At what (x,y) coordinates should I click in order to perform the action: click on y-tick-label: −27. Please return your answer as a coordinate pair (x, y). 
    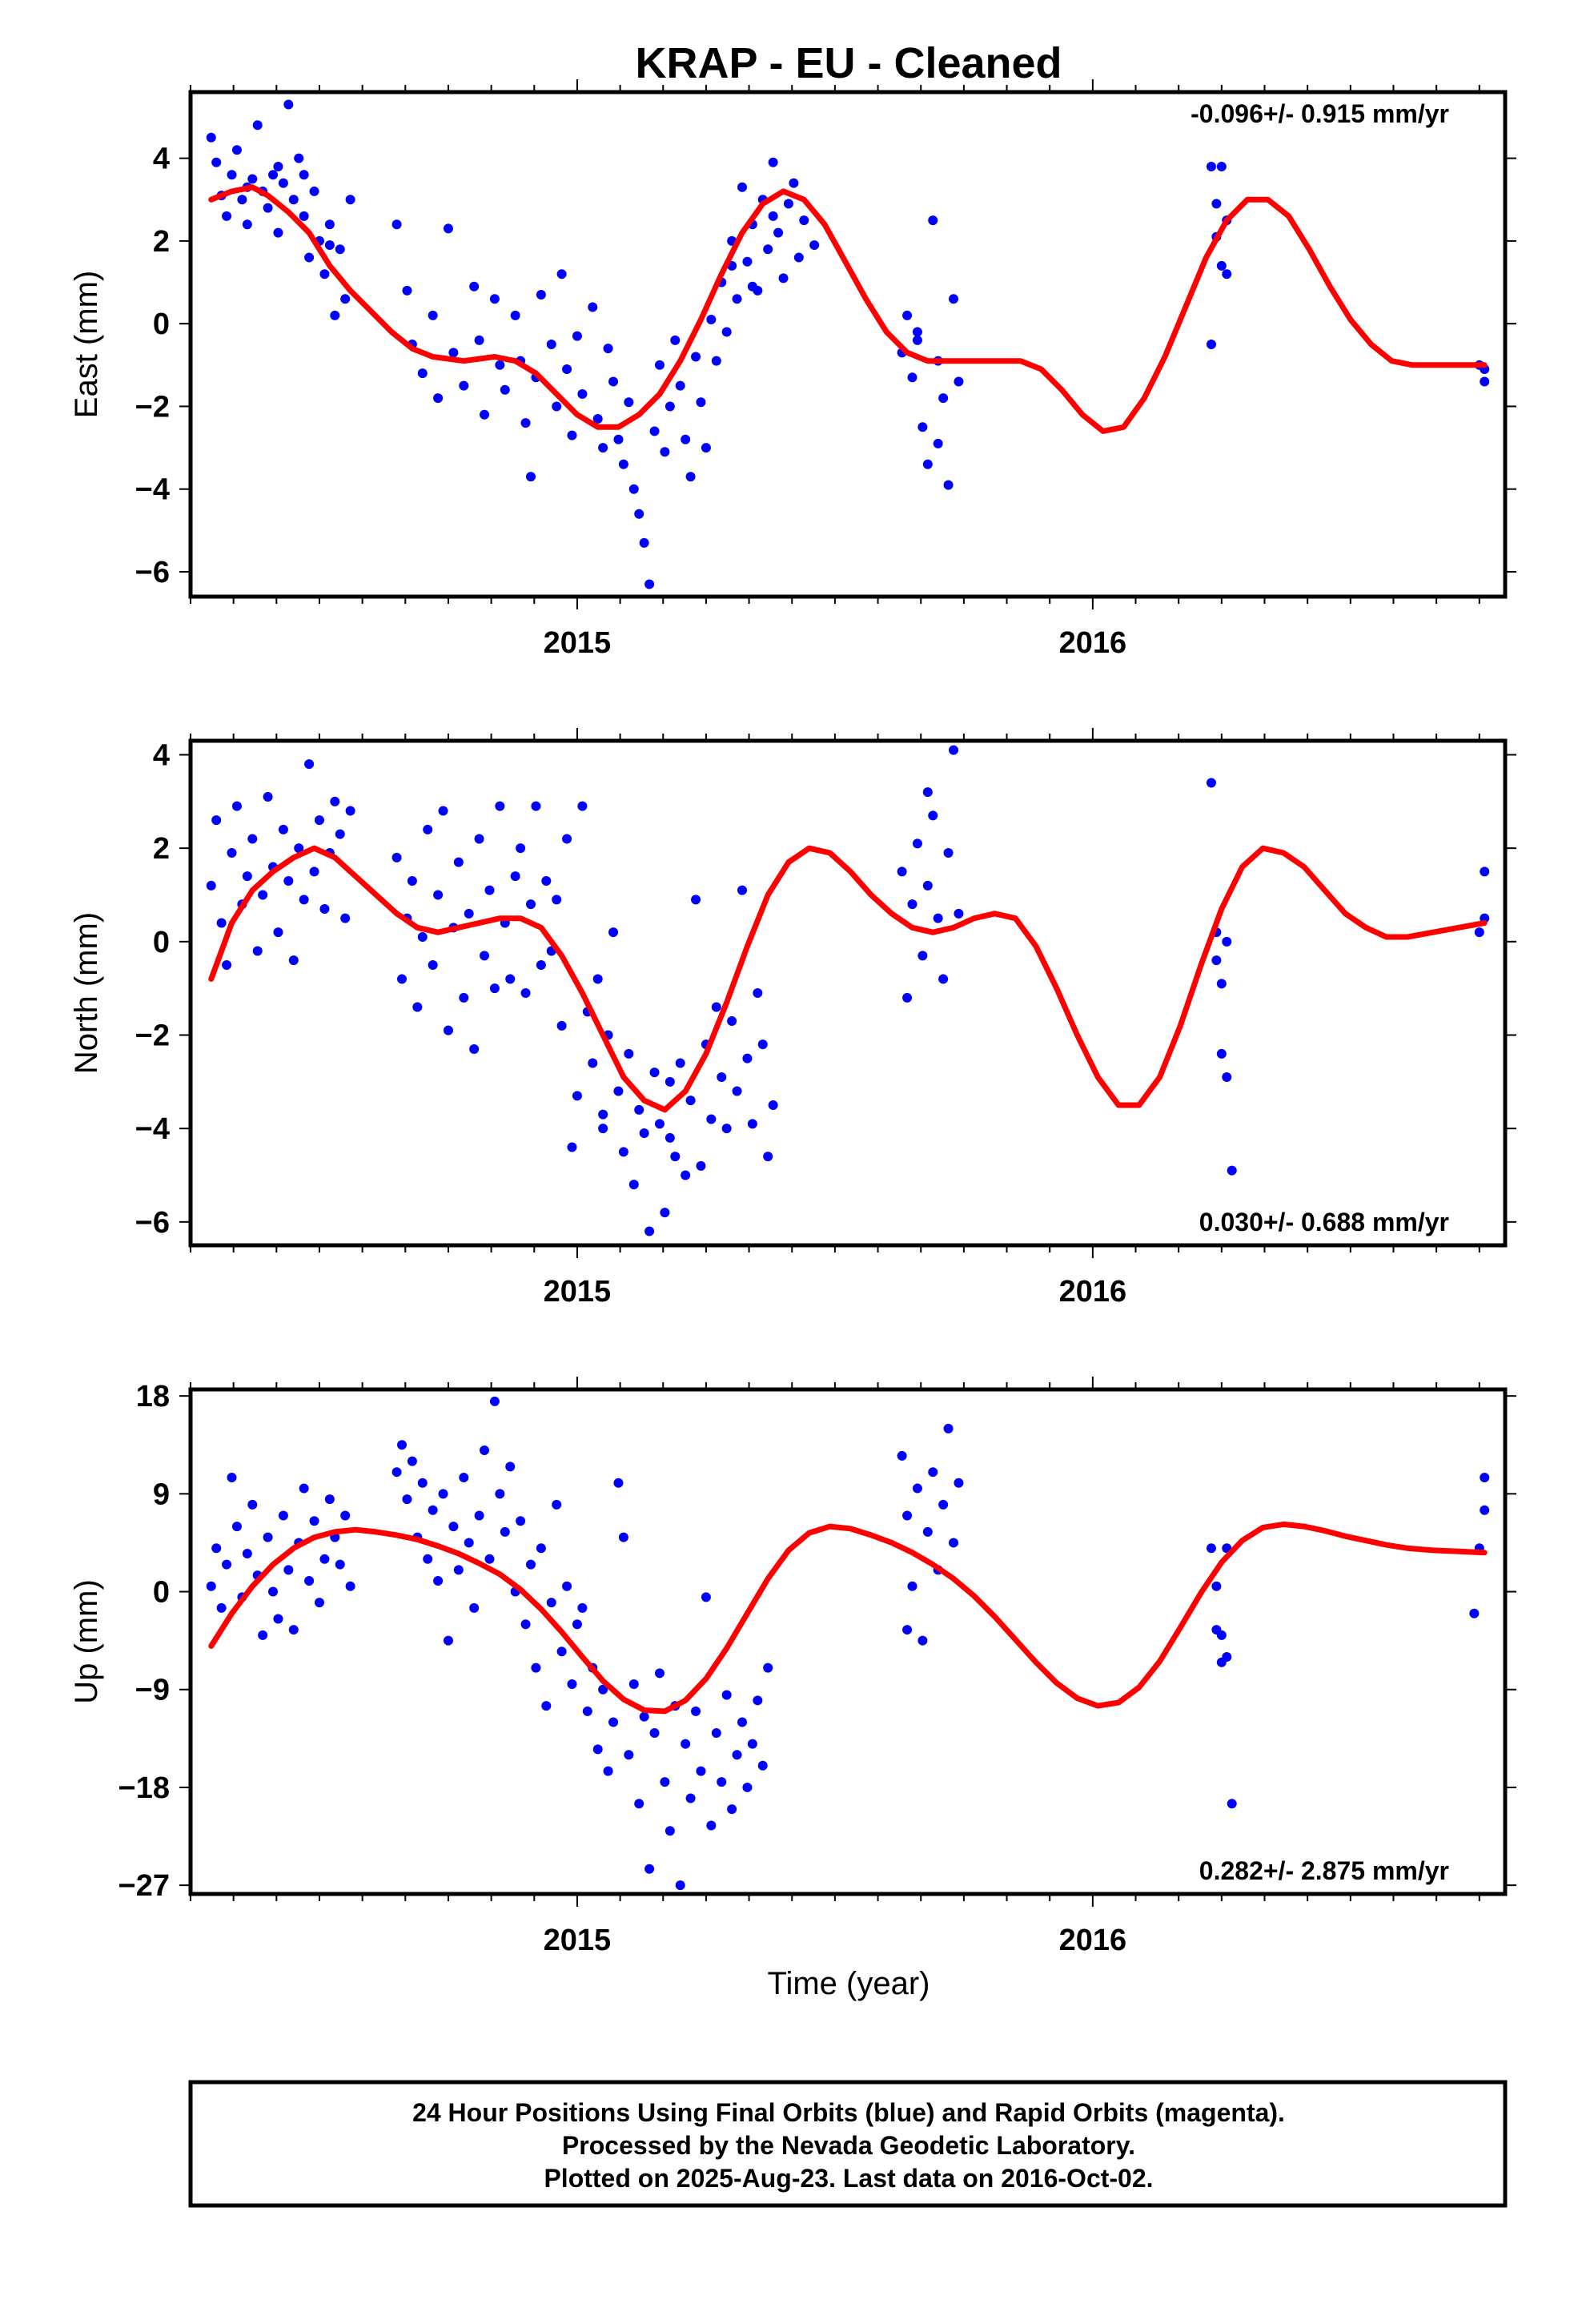
    Looking at the image, I should click on (144, 1886).